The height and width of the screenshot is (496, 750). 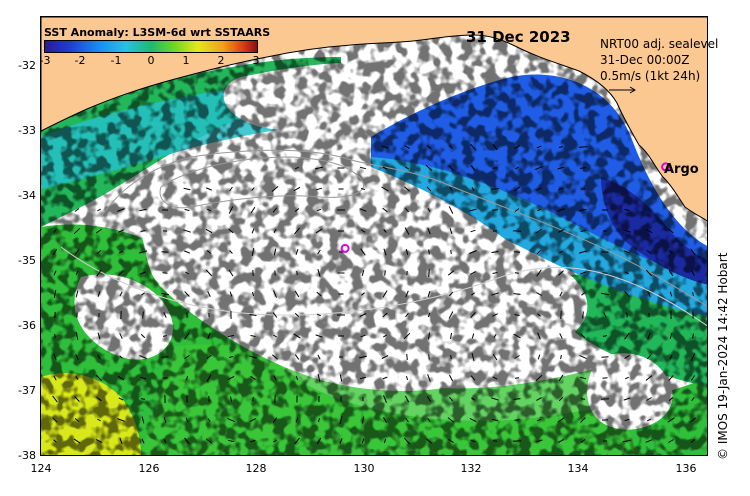 What do you see at coordinates (645, 60) in the screenshot?
I see `sealevel-time: 31-Dec 00:00Z` at bounding box center [645, 60].